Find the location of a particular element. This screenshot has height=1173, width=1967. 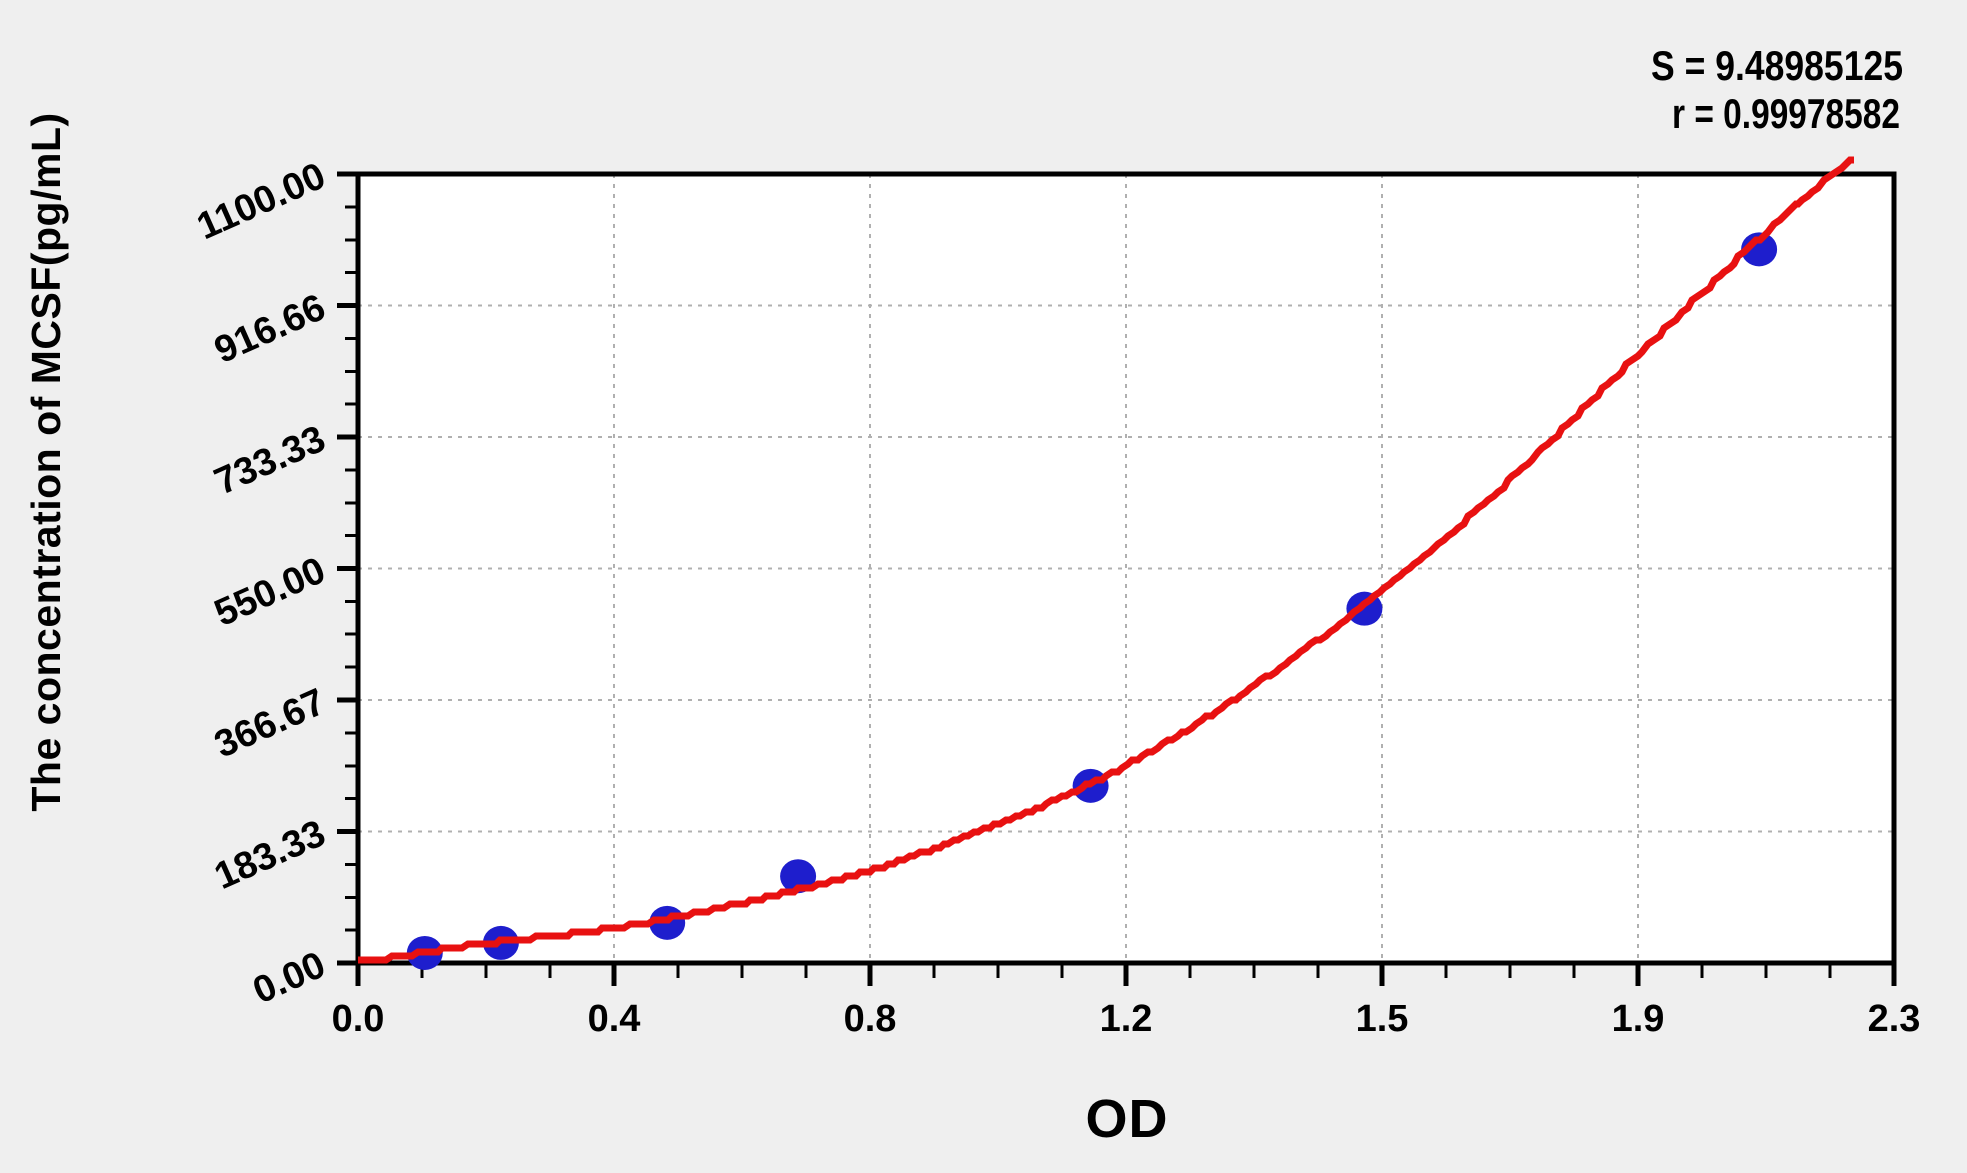

y-tick-label: 1100.00 is located at coordinates (261, 201).